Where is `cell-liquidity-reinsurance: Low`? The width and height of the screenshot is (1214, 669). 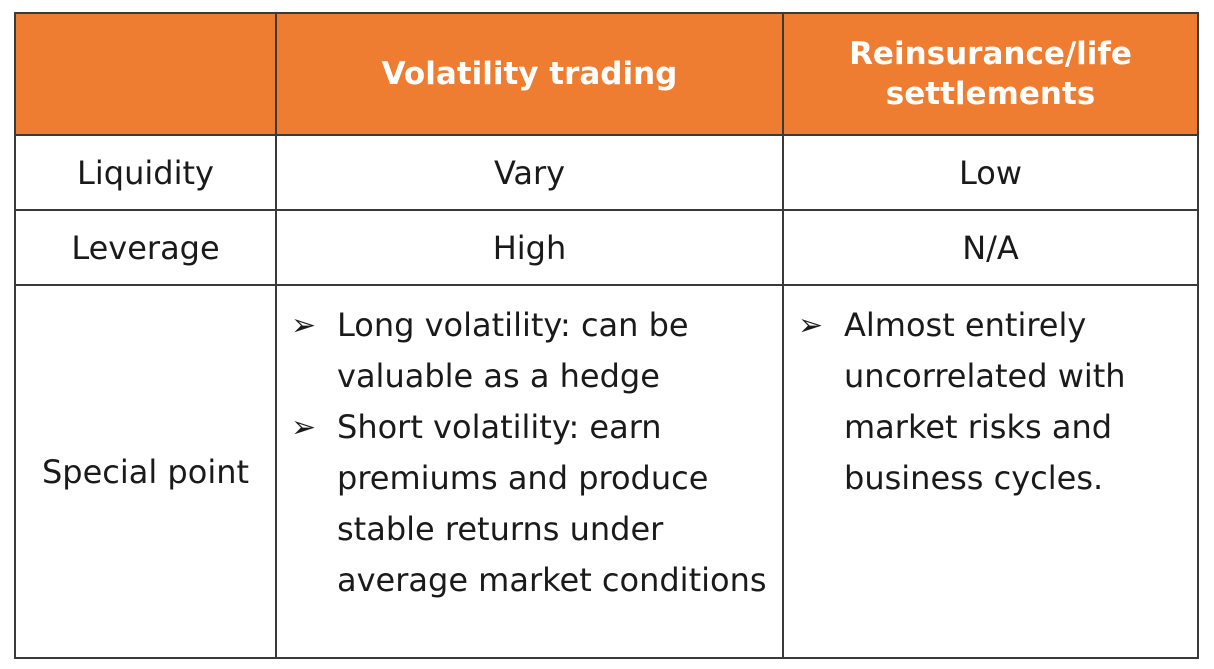 cell-liquidity-reinsurance: Low is located at coordinates (990, 172).